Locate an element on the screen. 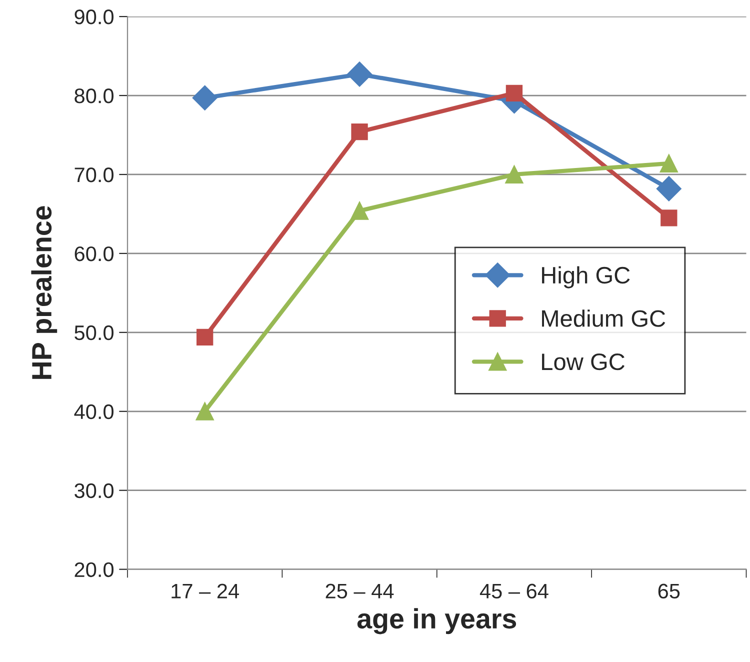 The width and height of the screenshot is (750, 662). x-tick-label: 45 – 64 is located at coordinates (514, 591).